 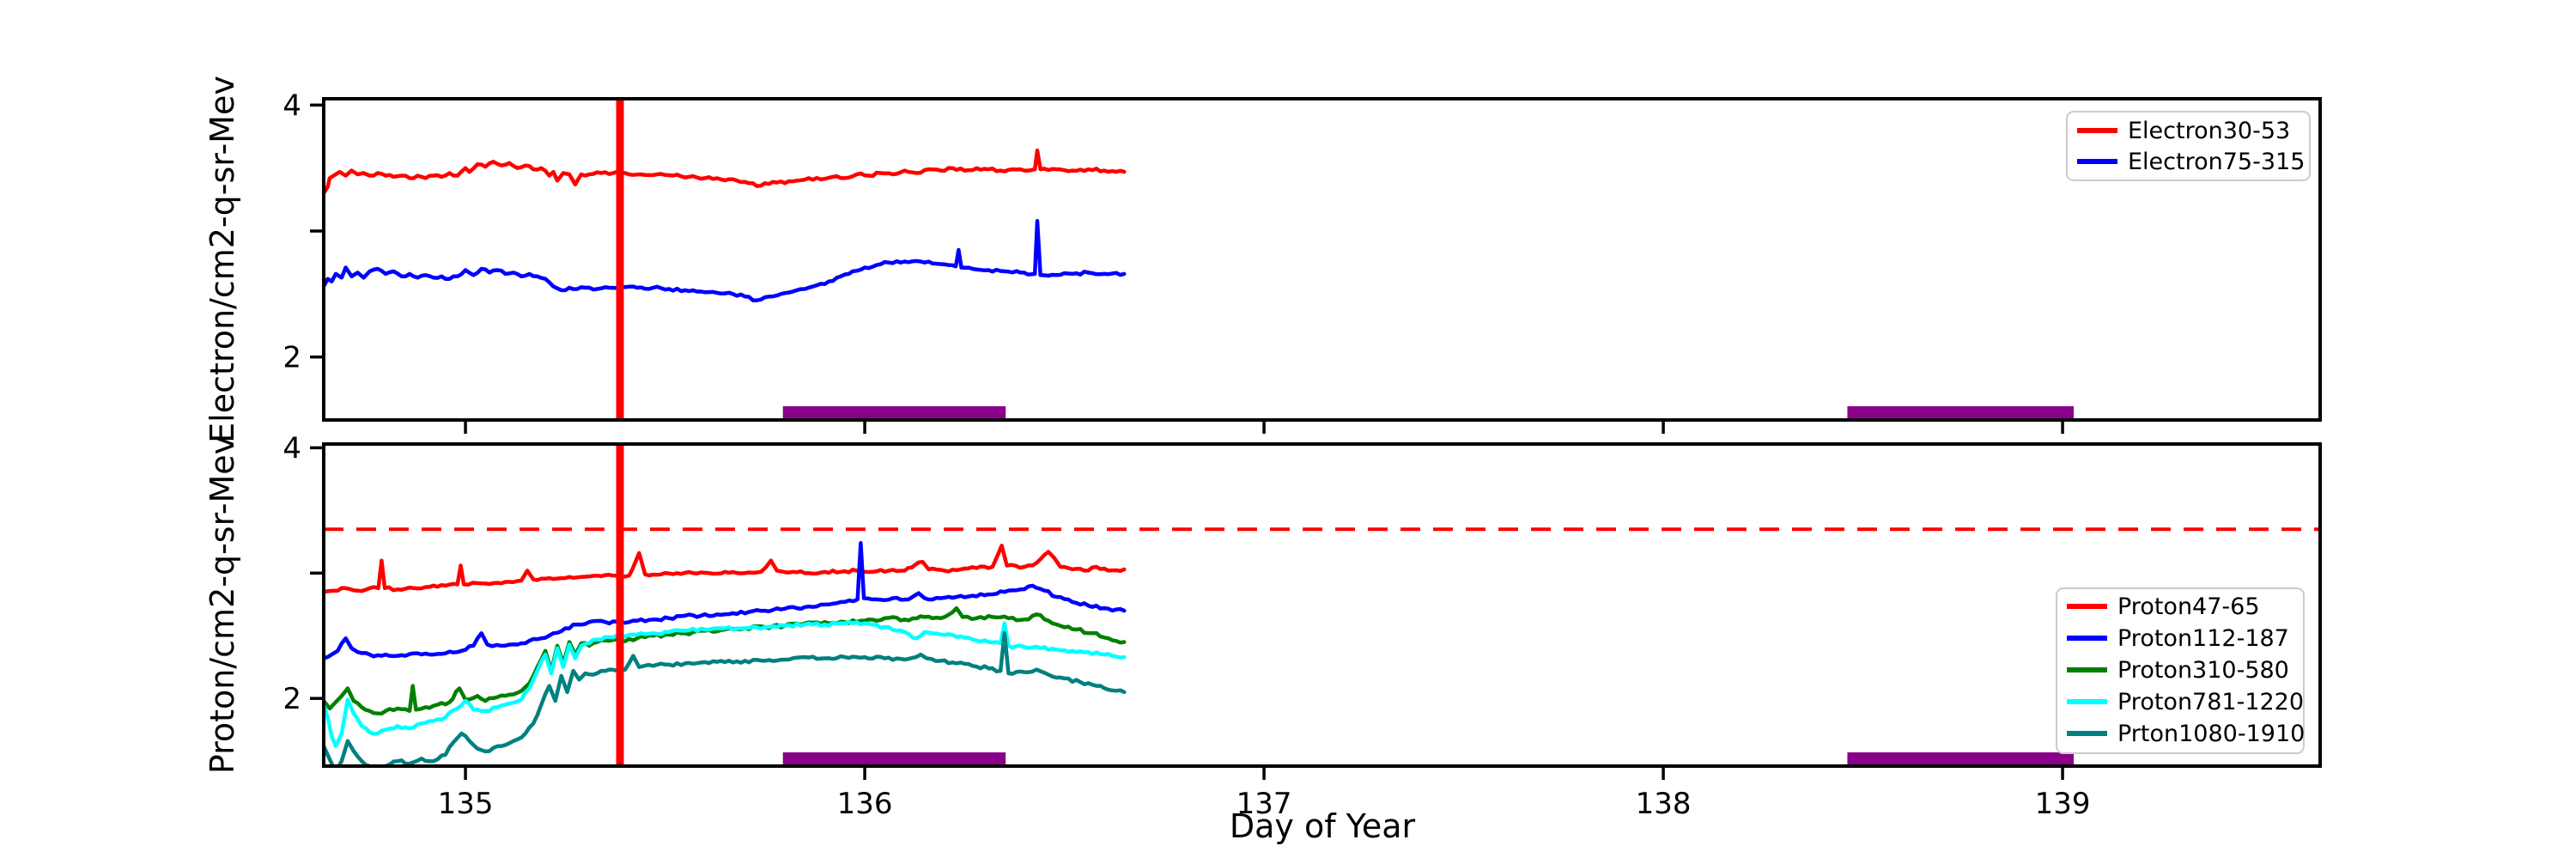 I want to click on series-line-Prton1080-1910, so click(x=726, y=698).